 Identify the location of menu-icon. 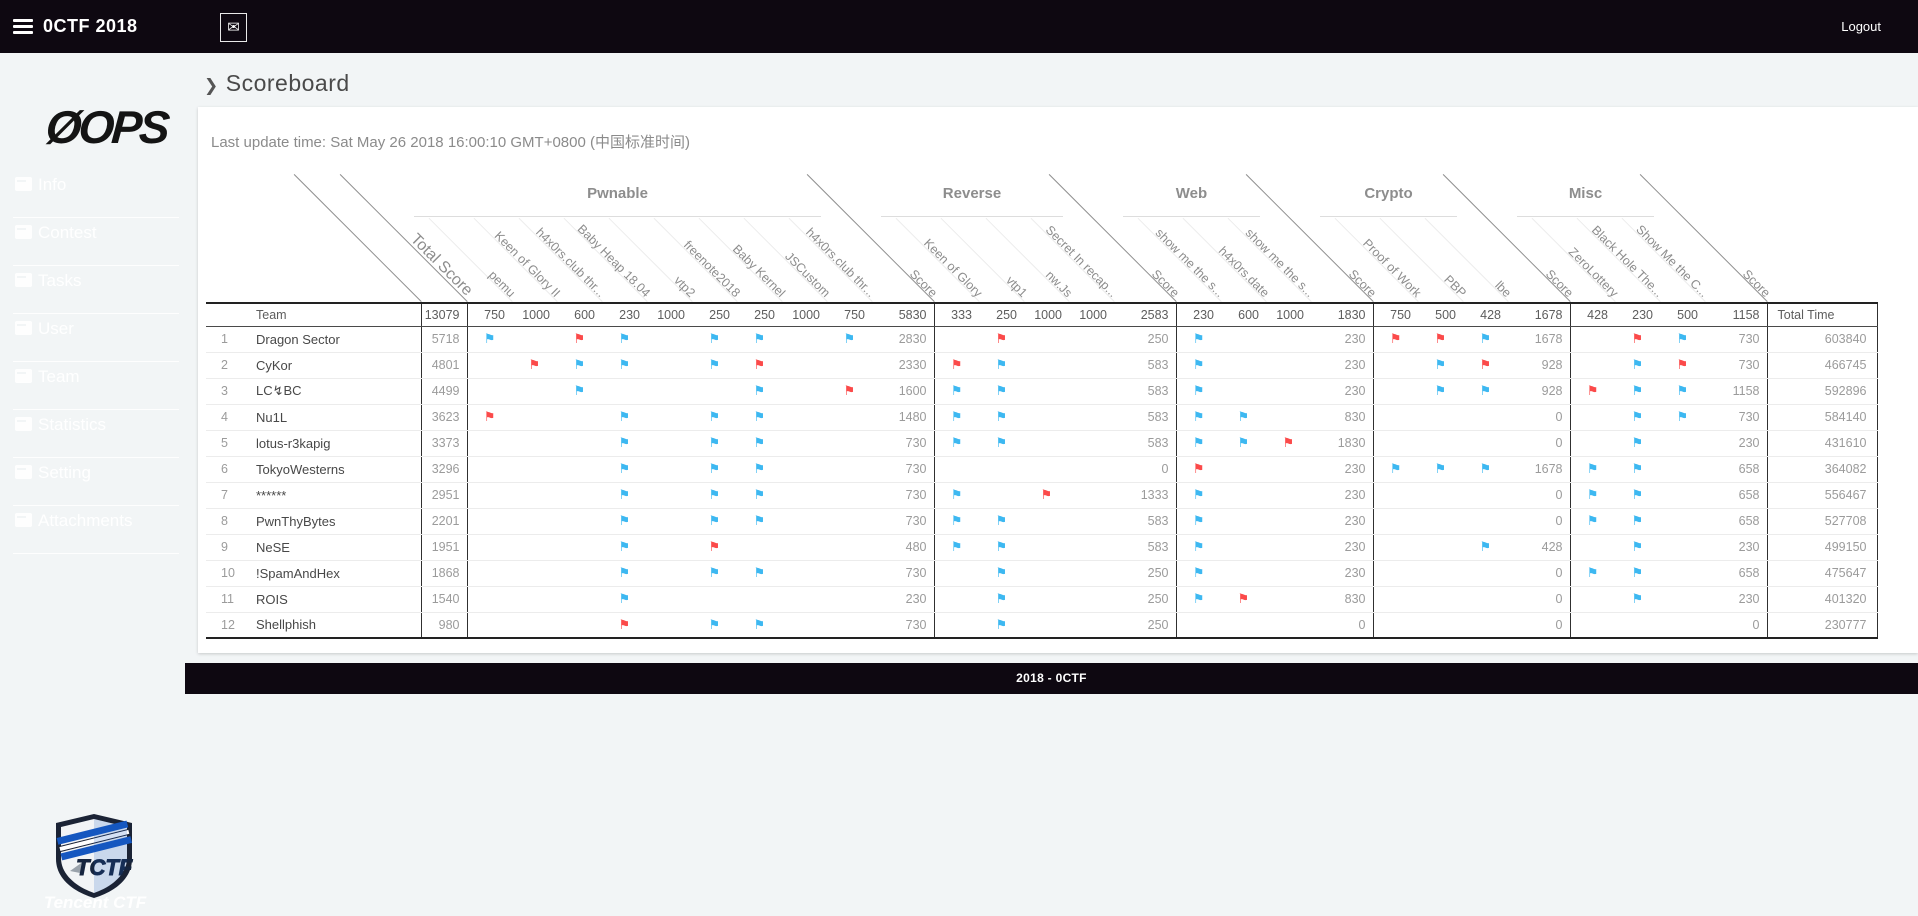
(23, 184).